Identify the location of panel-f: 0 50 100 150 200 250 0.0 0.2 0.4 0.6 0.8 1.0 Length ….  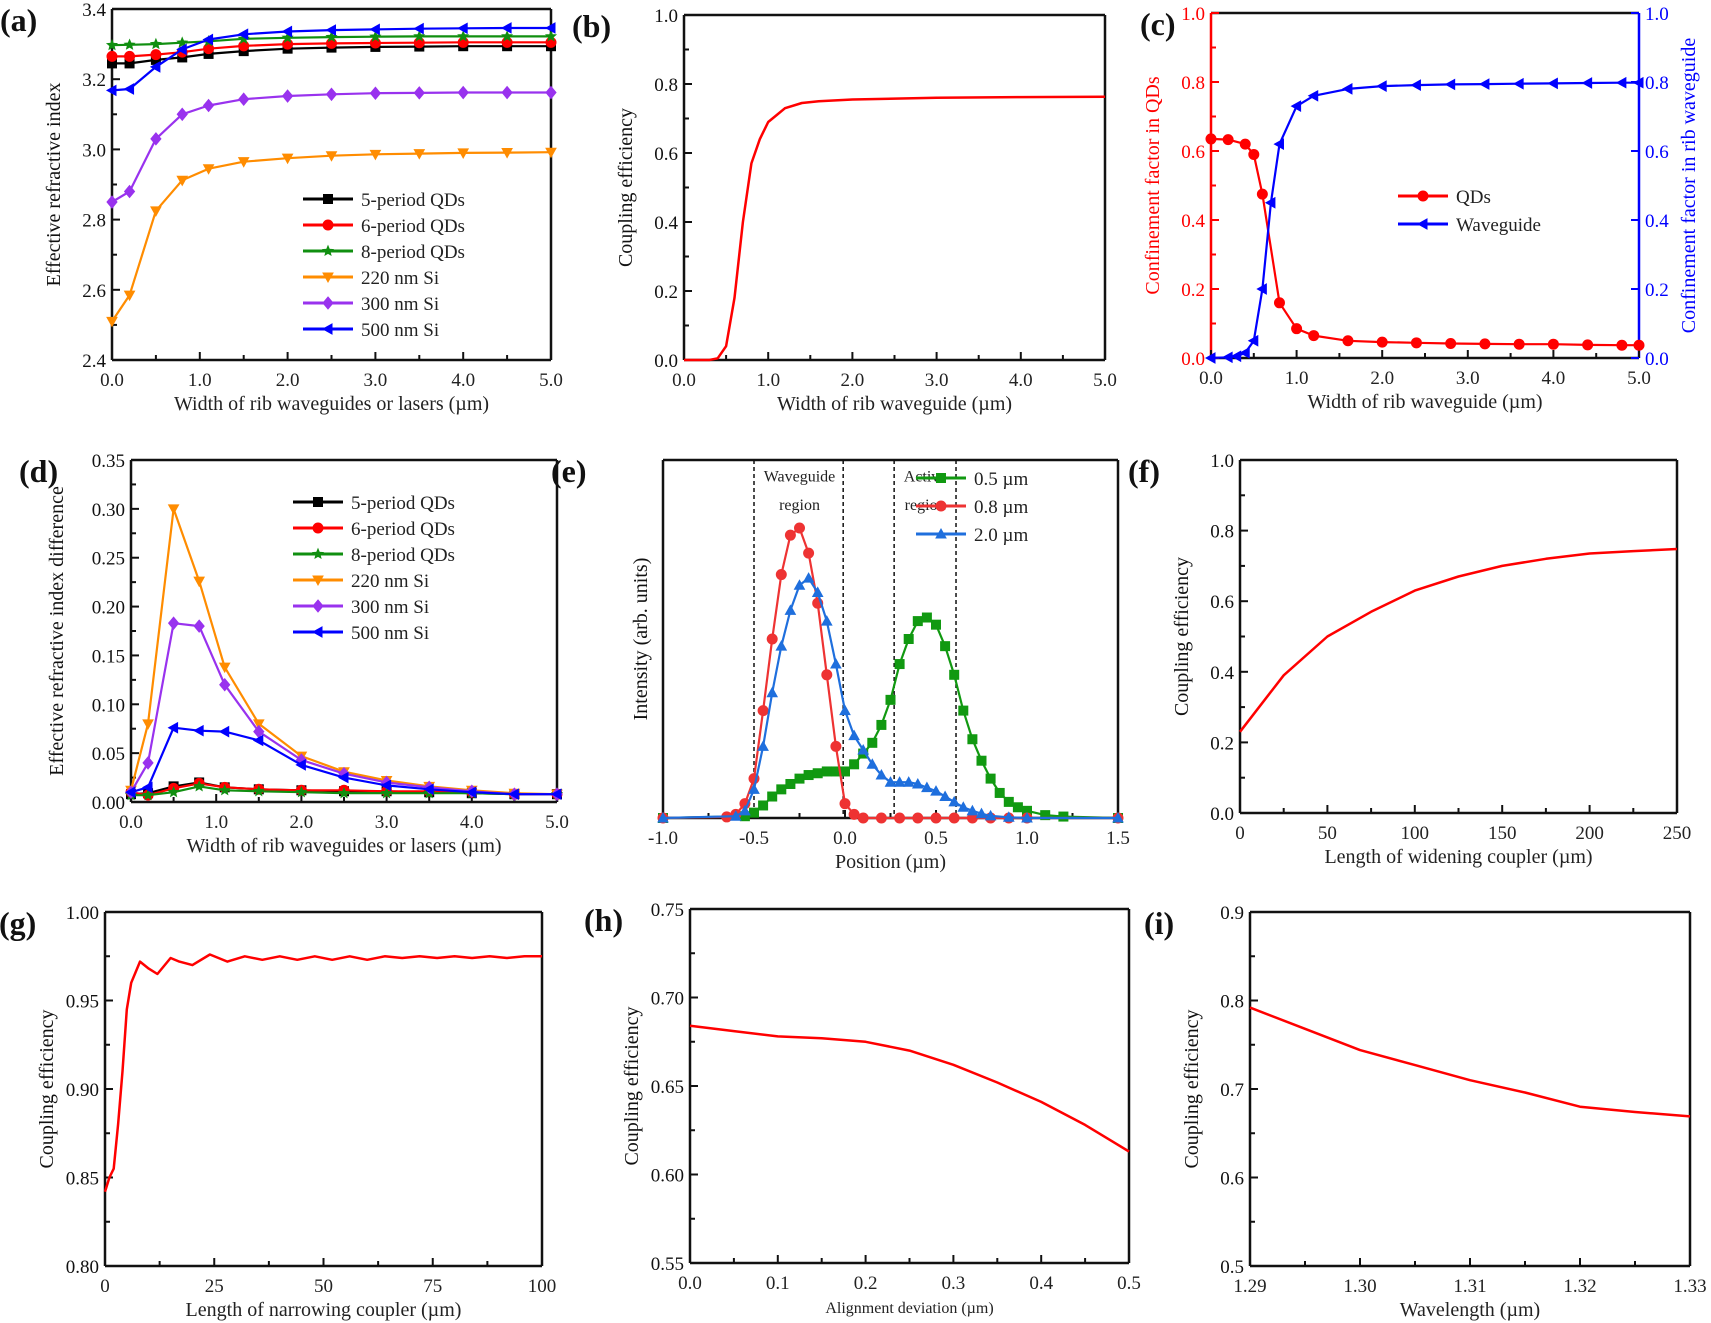
(1409, 659).